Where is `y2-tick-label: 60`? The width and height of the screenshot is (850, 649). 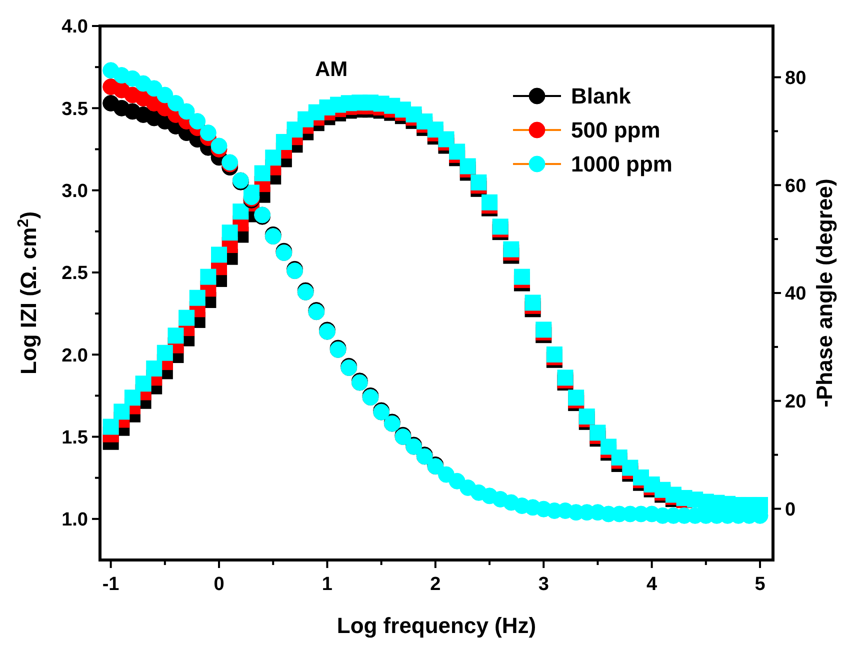 y2-tick-label: 60 is located at coordinates (795, 186).